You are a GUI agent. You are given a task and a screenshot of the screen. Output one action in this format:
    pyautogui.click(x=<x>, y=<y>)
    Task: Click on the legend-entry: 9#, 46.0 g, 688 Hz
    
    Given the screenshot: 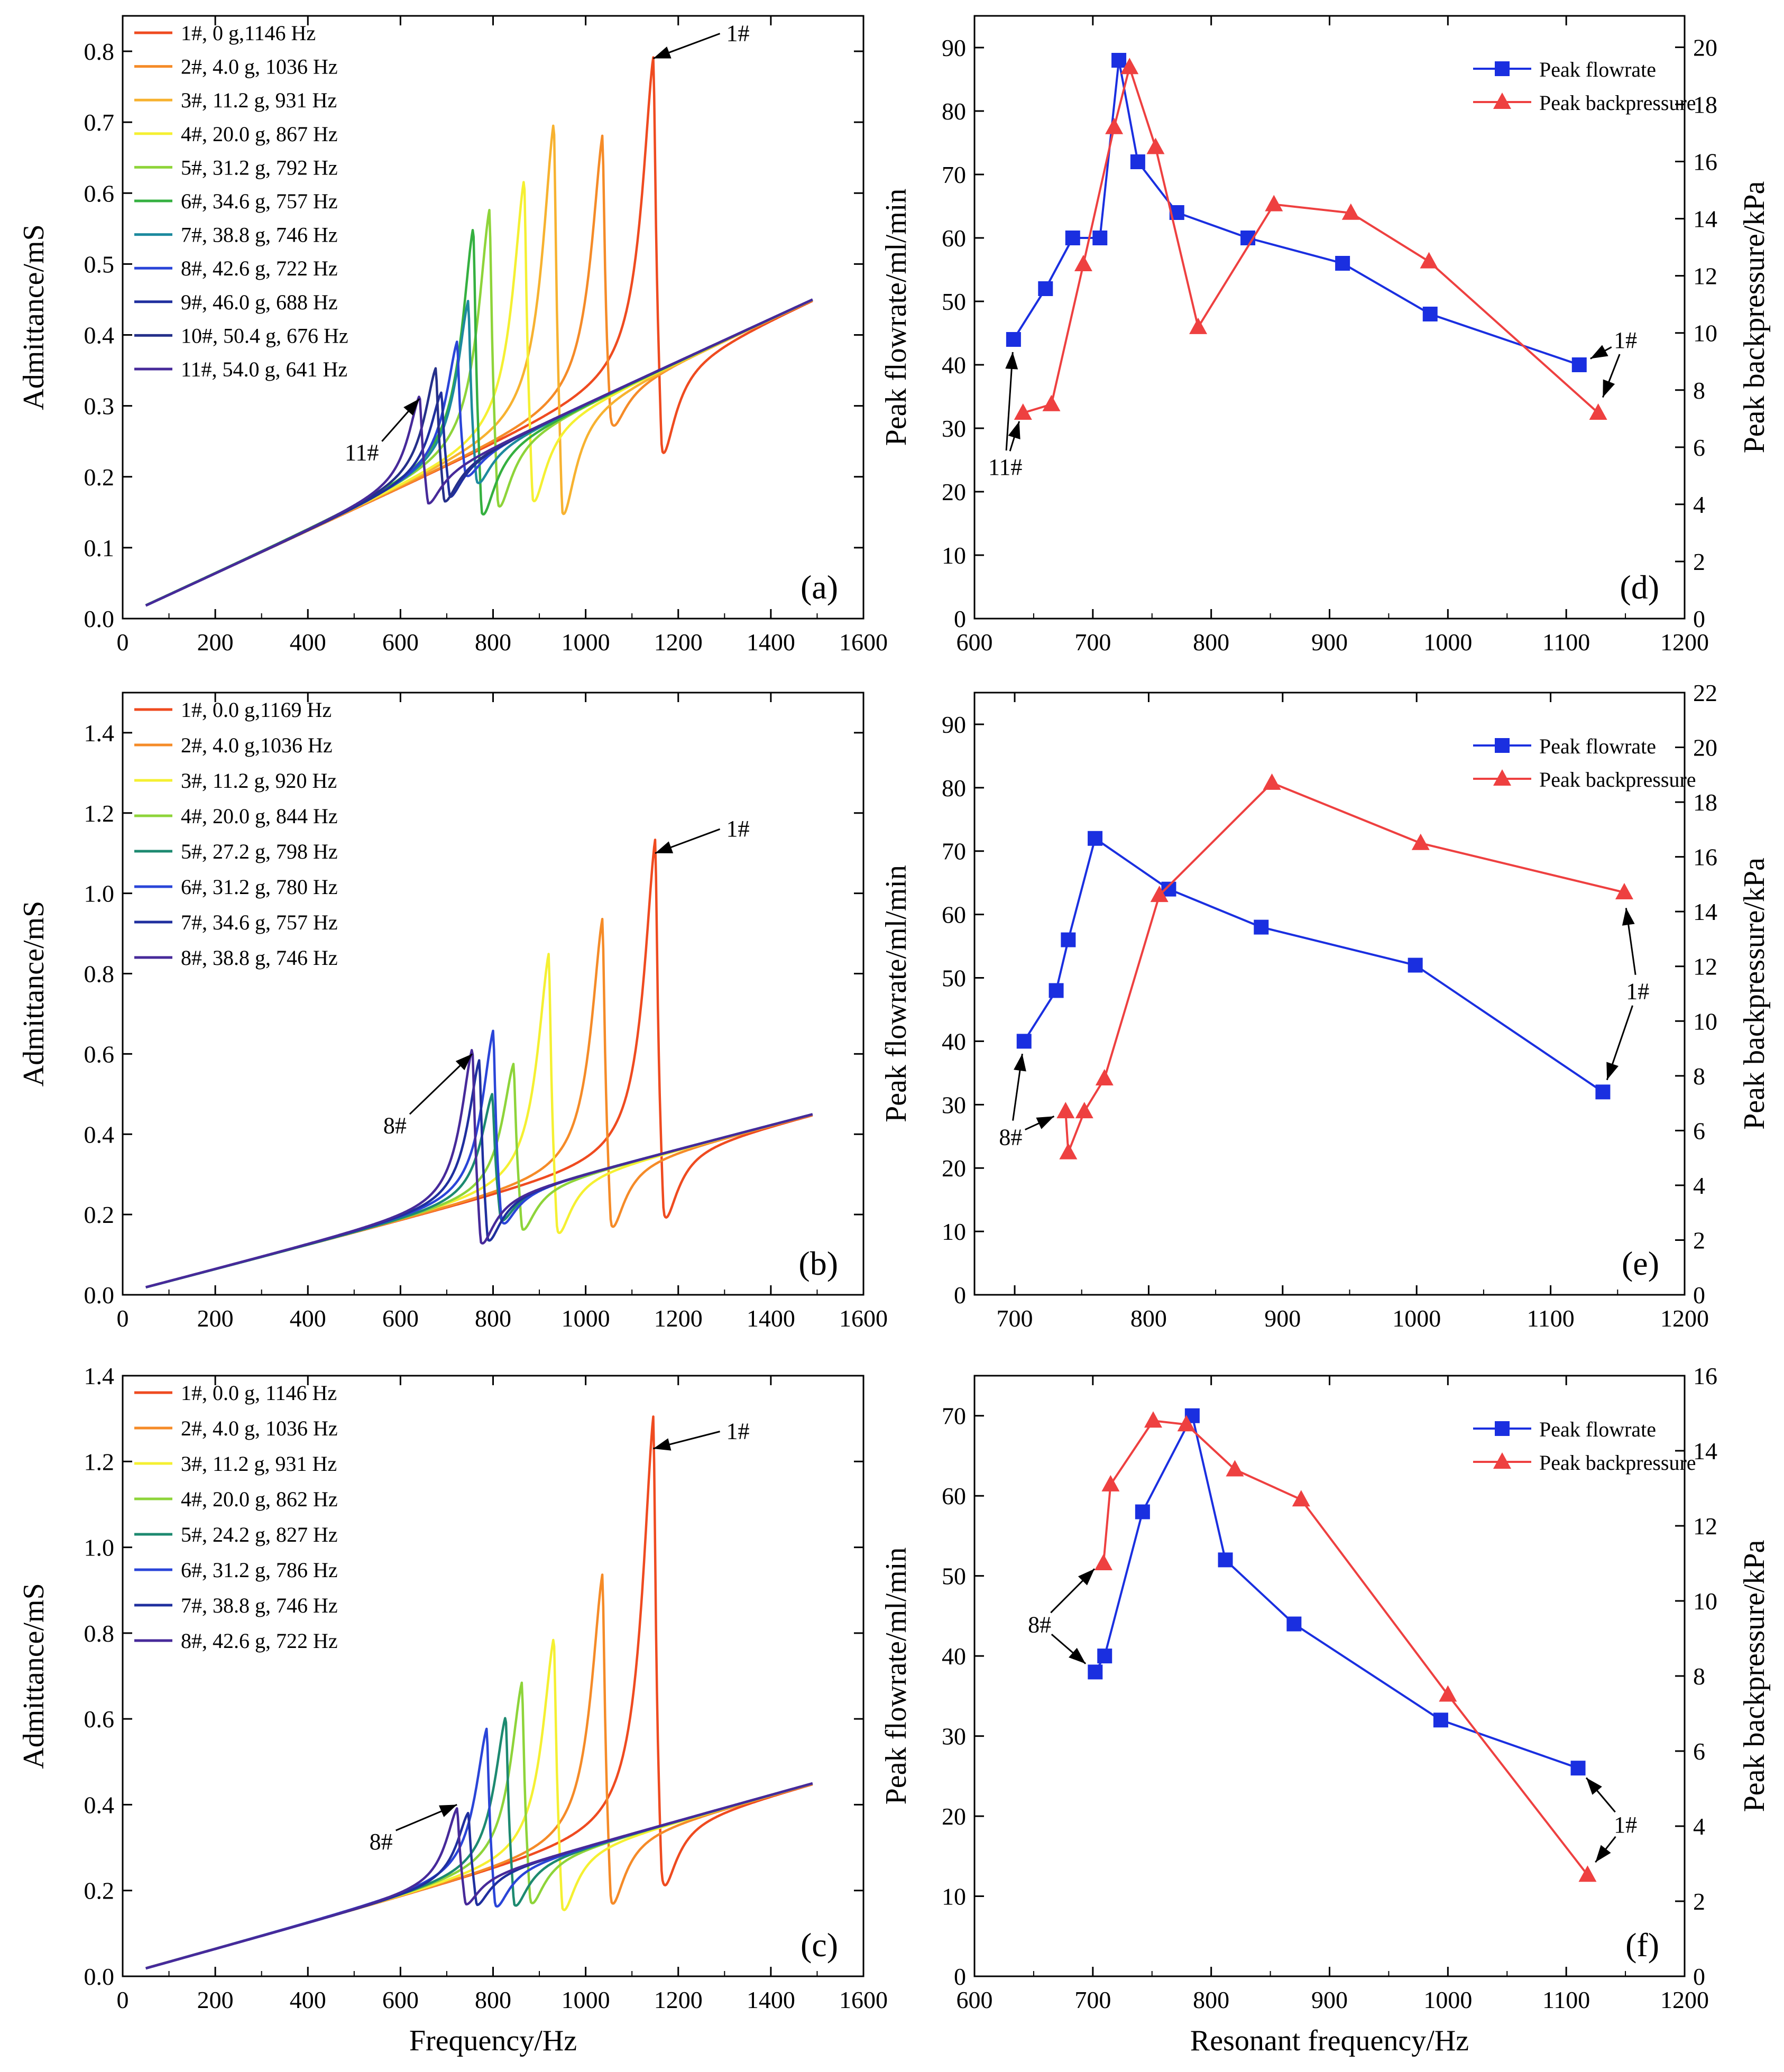 What is the action you would take?
    pyautogui.click(x=259, y=302)
    